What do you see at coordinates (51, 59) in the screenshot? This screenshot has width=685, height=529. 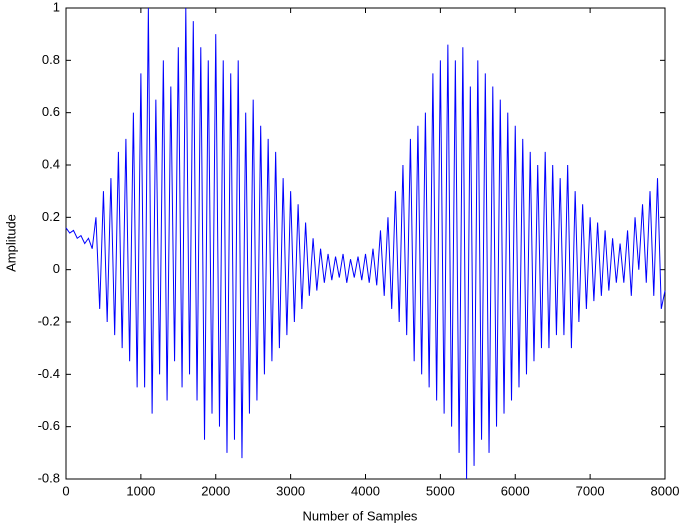 I see `y-tick-label: 0.8` at bounding box center [51, 59].